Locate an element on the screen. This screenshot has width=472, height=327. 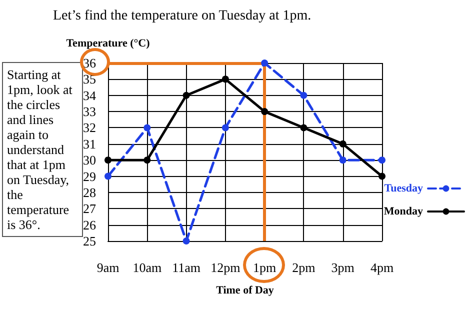
x-tick-label: 3pm is located at coordinates (342, 267).